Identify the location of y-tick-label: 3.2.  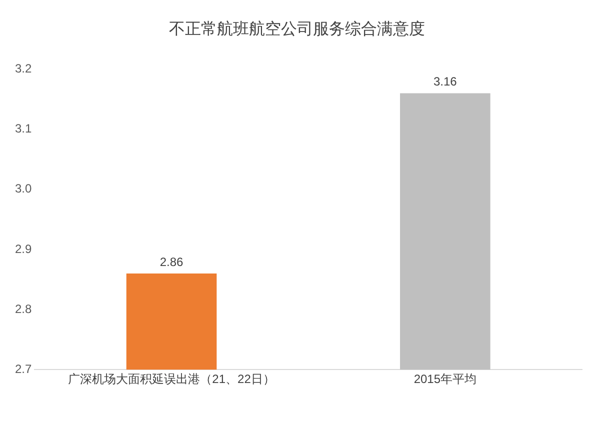
(23, 69).